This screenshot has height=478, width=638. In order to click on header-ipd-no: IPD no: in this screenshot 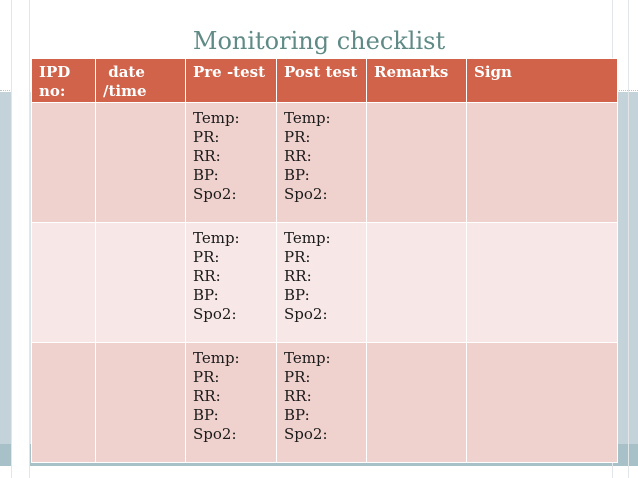, I will do `click(63, 80)`.